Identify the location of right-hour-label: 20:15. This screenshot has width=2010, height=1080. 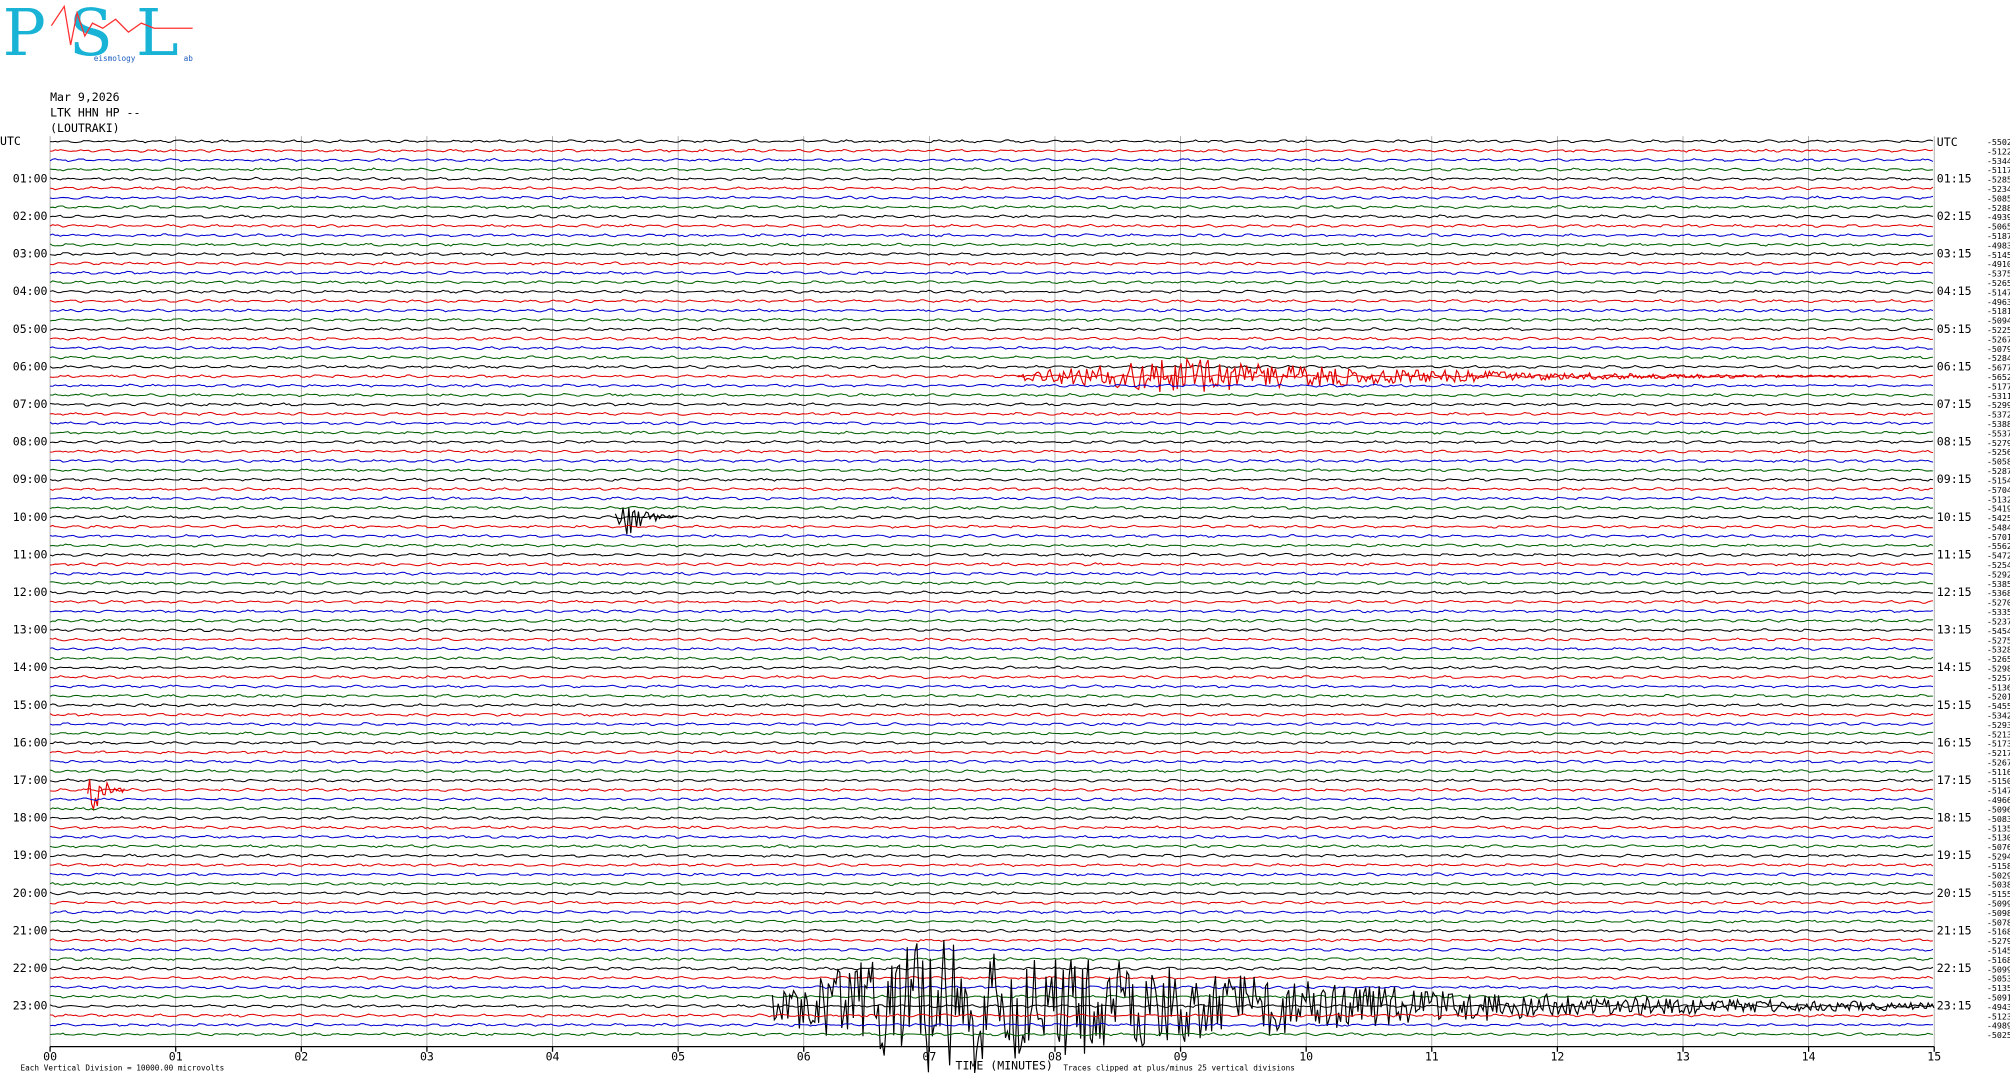
(1954, 893).